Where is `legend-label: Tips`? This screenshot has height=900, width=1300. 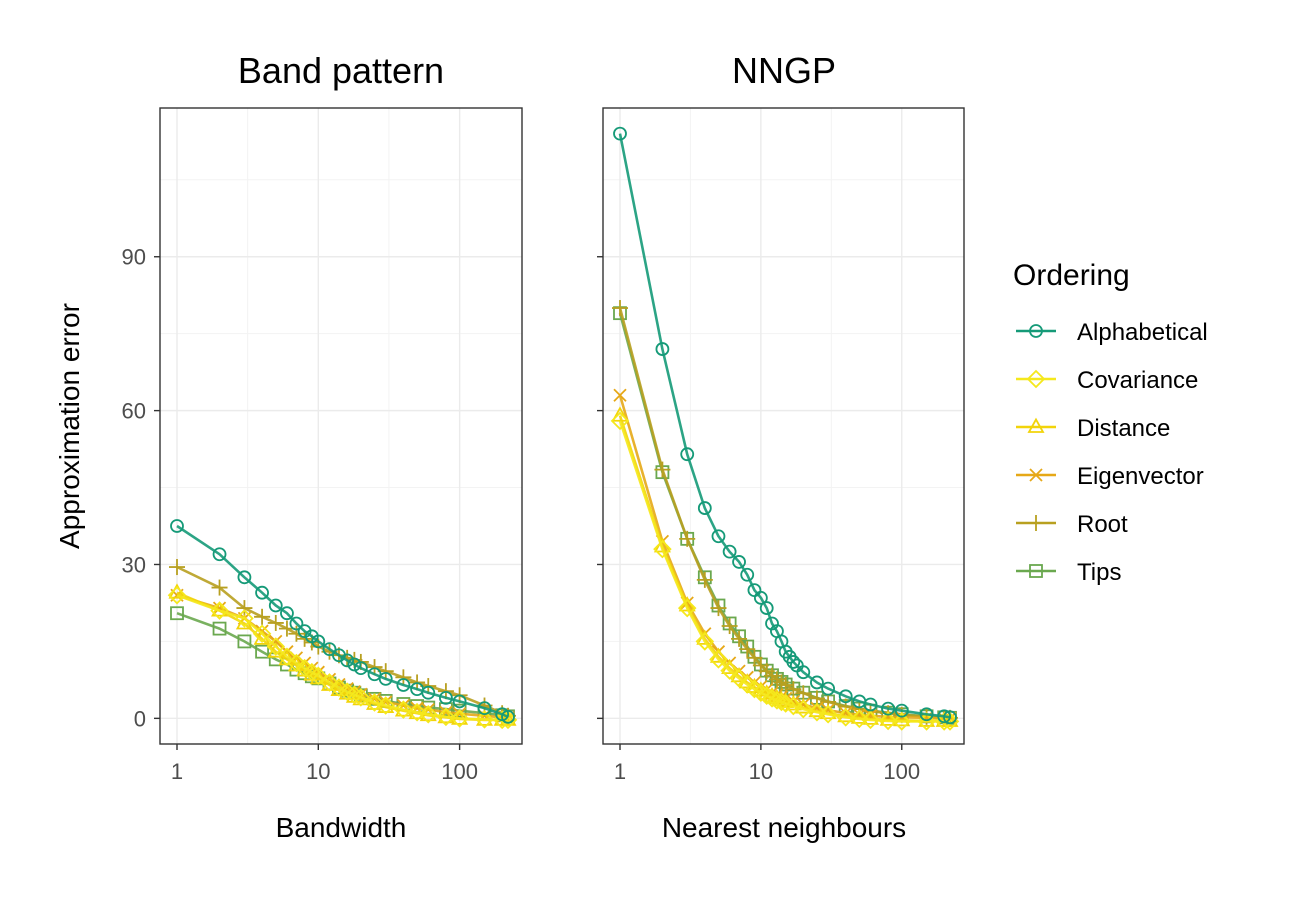 legend-label: Tips is located at coordinates (1099, 572).